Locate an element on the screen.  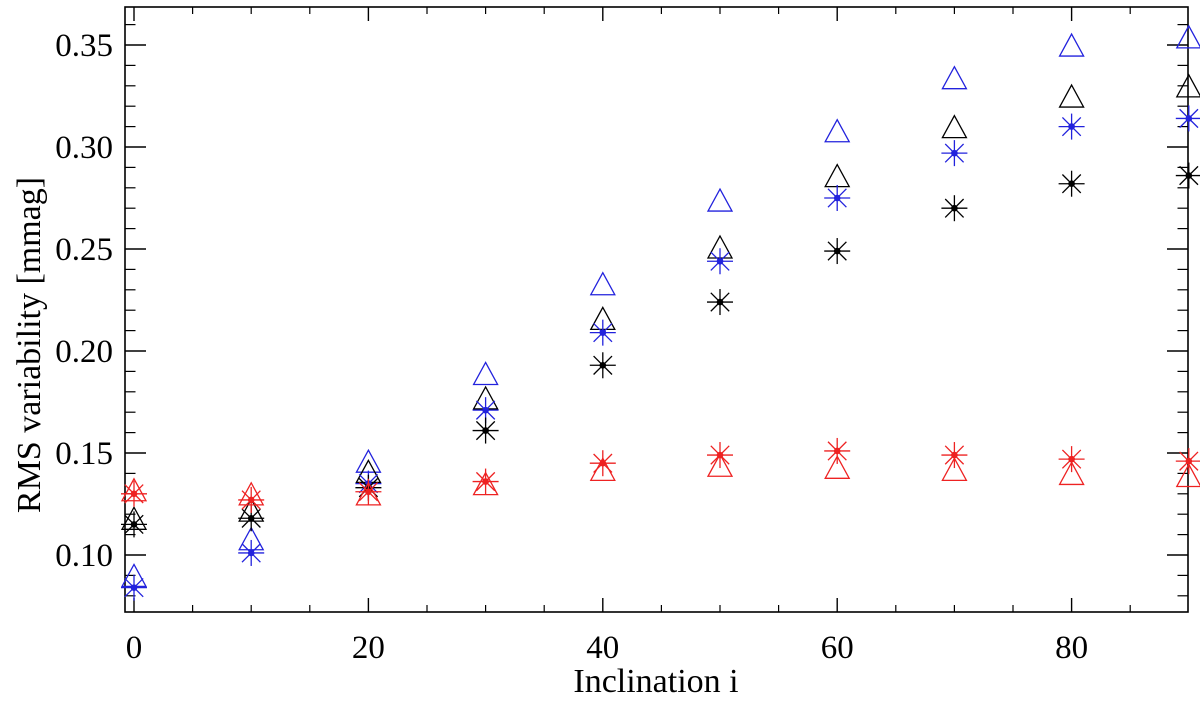
series-red-asterisk is located at coordinates (660, 475).